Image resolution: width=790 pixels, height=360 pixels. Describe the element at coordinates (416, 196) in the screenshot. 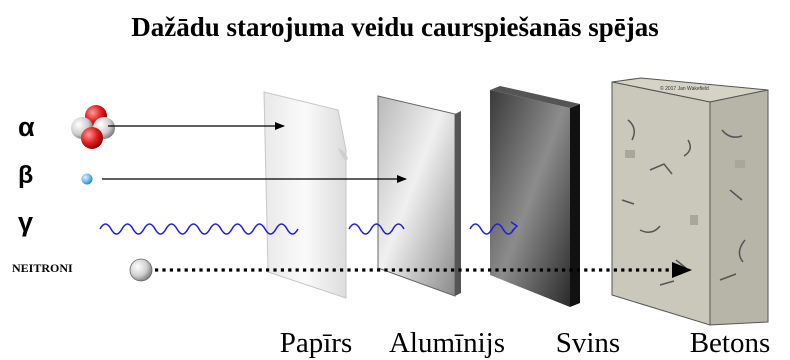

I see `aluminium-front-face` at that location.